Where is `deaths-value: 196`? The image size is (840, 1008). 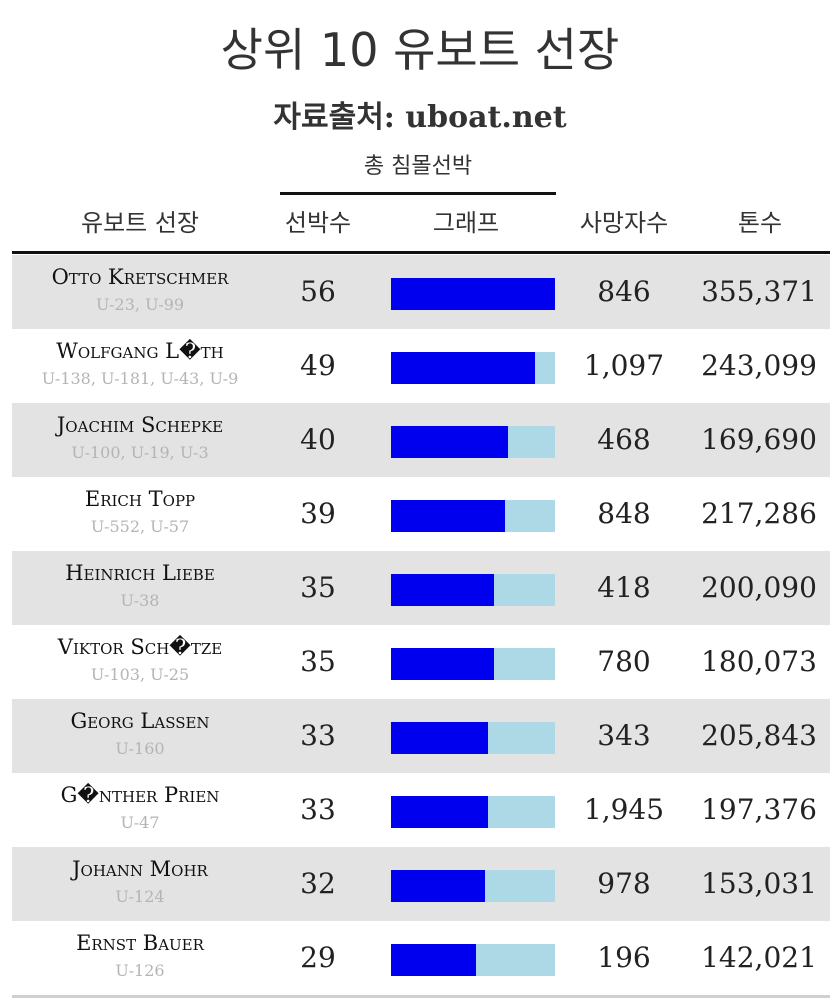 deaths-value: 196 is located at coordinates (624, 957).